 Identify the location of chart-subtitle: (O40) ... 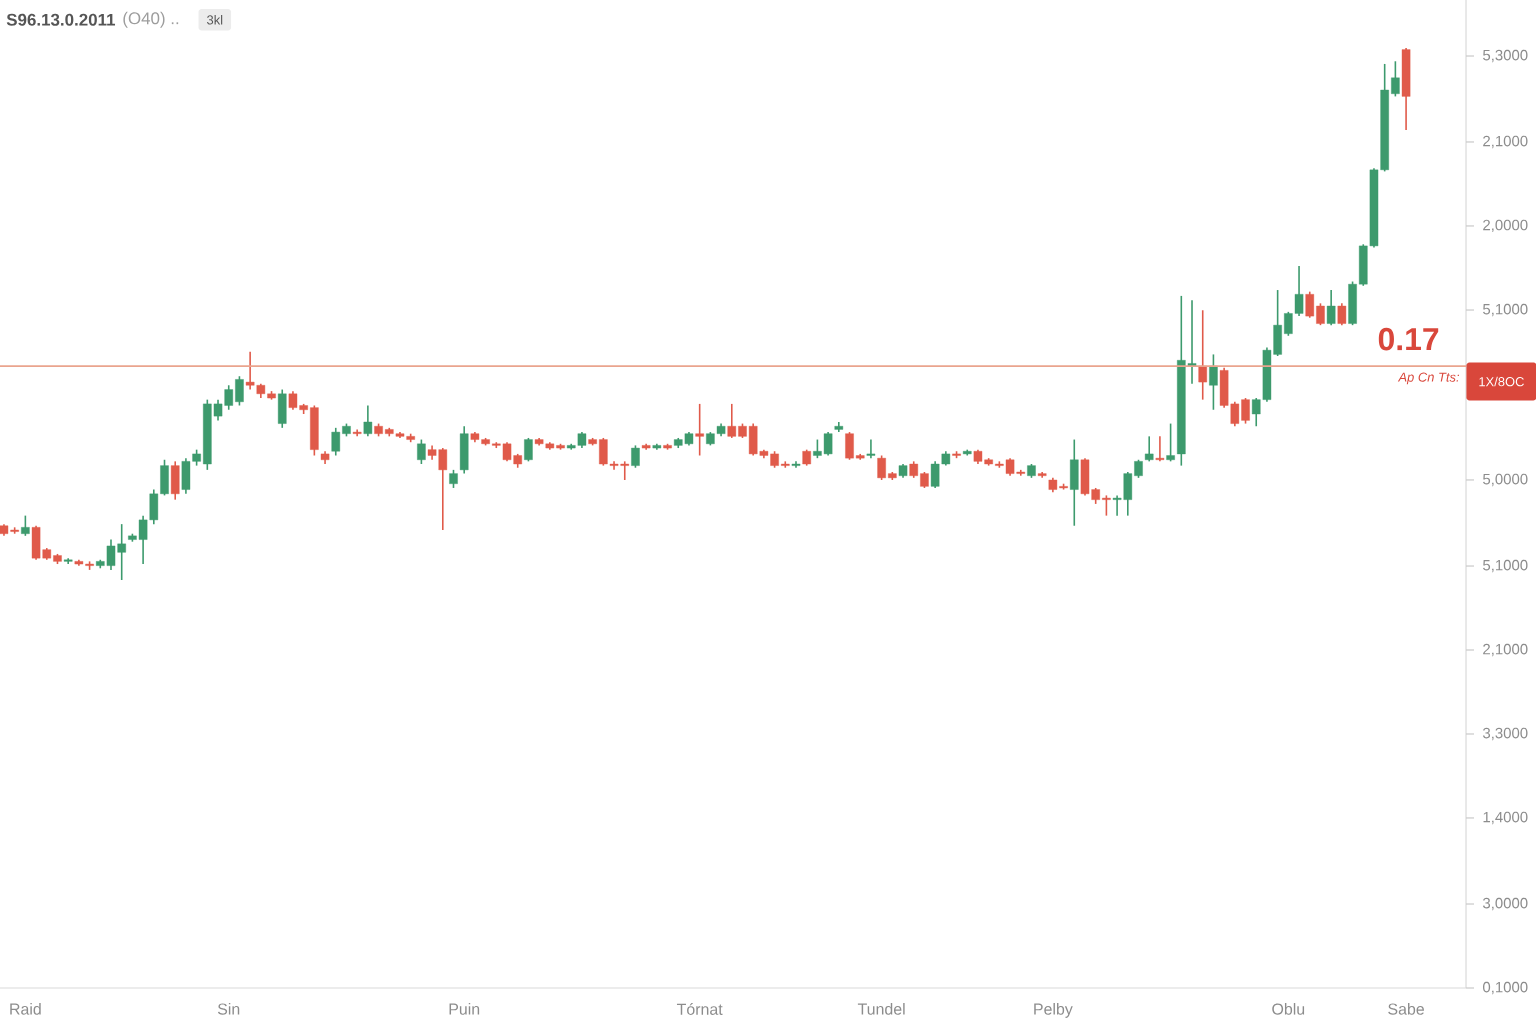
(151, 19).